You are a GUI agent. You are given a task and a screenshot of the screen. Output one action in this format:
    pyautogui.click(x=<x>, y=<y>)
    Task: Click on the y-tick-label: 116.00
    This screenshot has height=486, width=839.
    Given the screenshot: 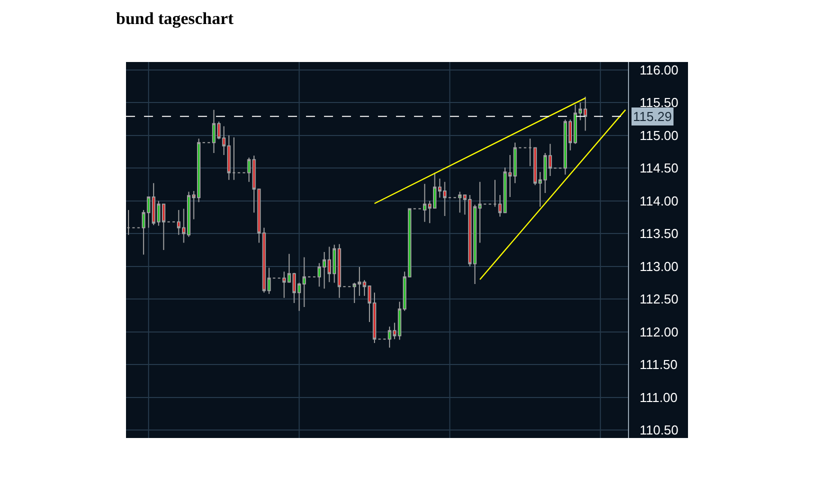 What is the action you would take?
    pyautogui.click(x=659, y=70)
    